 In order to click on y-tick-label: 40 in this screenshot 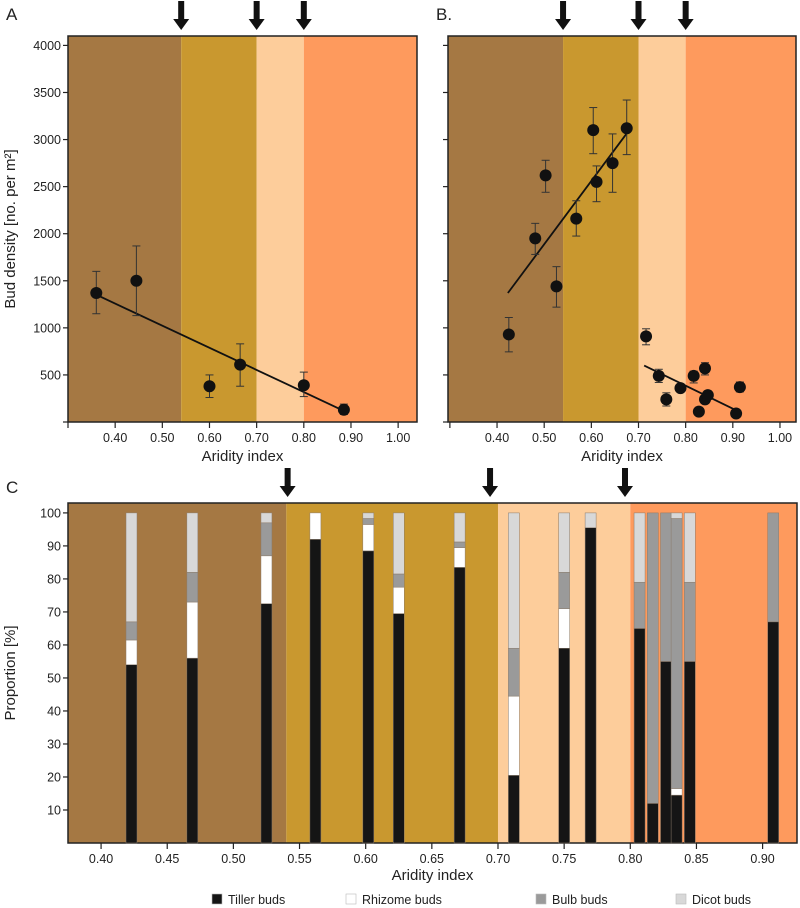, I will do `click(54, 711)`.